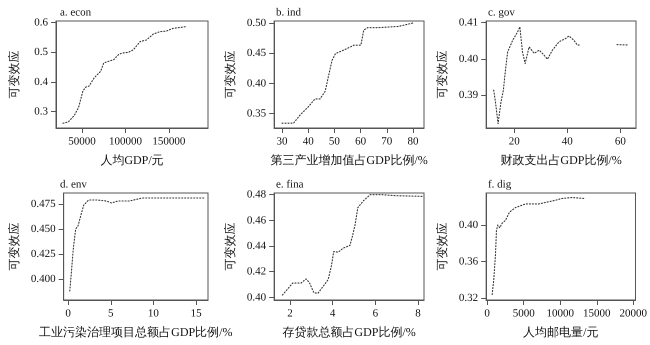 This screenshot has width=650, height=345. Describe the element at coordinates (256, 53) in the screenshot. I see `y-tick-label: 0.45` at that location.